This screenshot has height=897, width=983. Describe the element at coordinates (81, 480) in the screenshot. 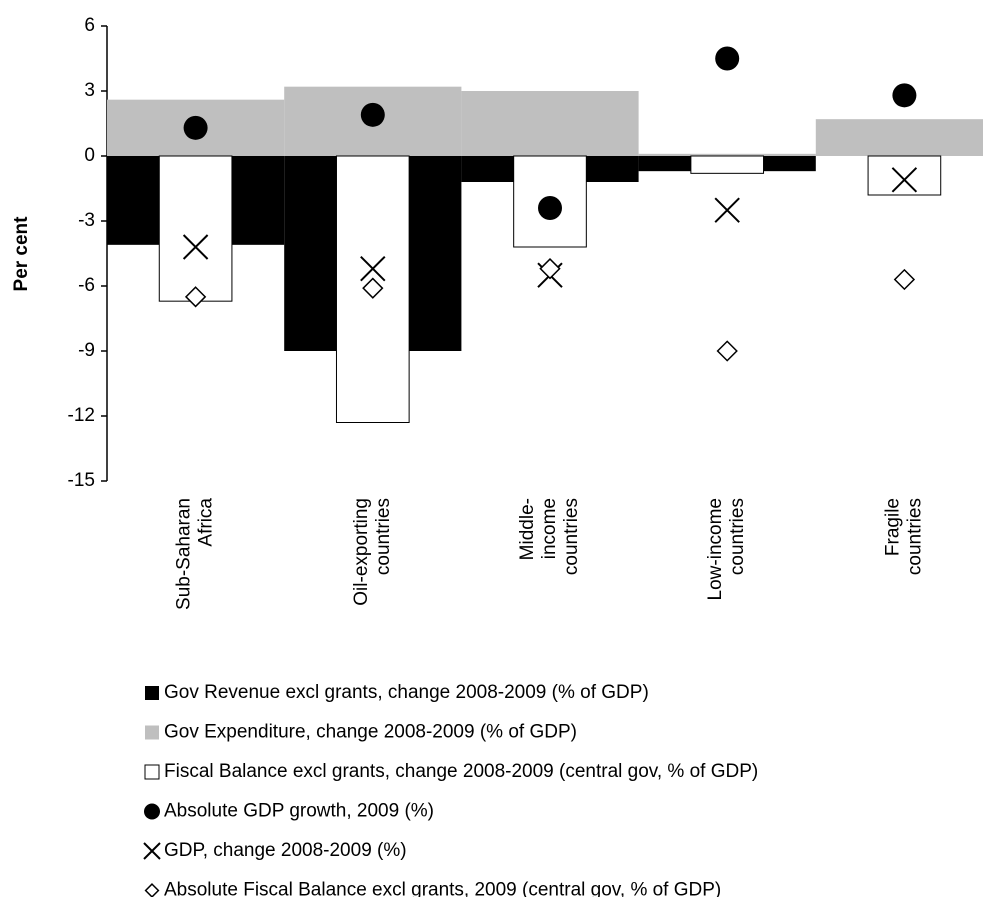

I see `y-tick-label: -15` at that location.